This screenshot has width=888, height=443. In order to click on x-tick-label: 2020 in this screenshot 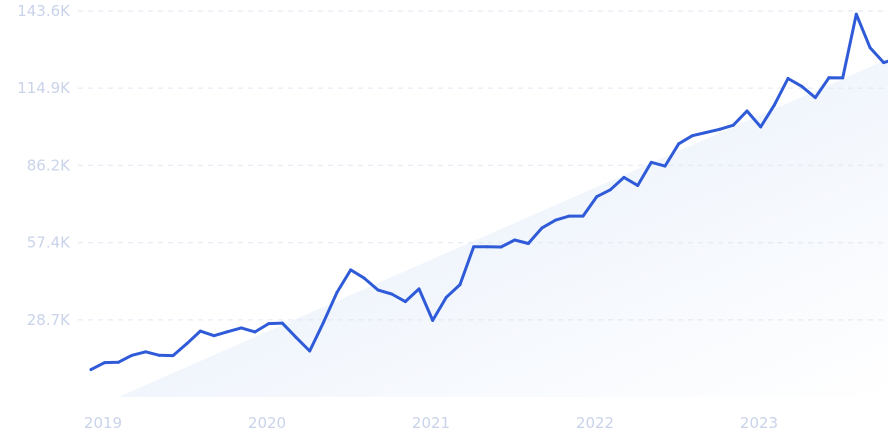, I will do `click(267, 423)`.